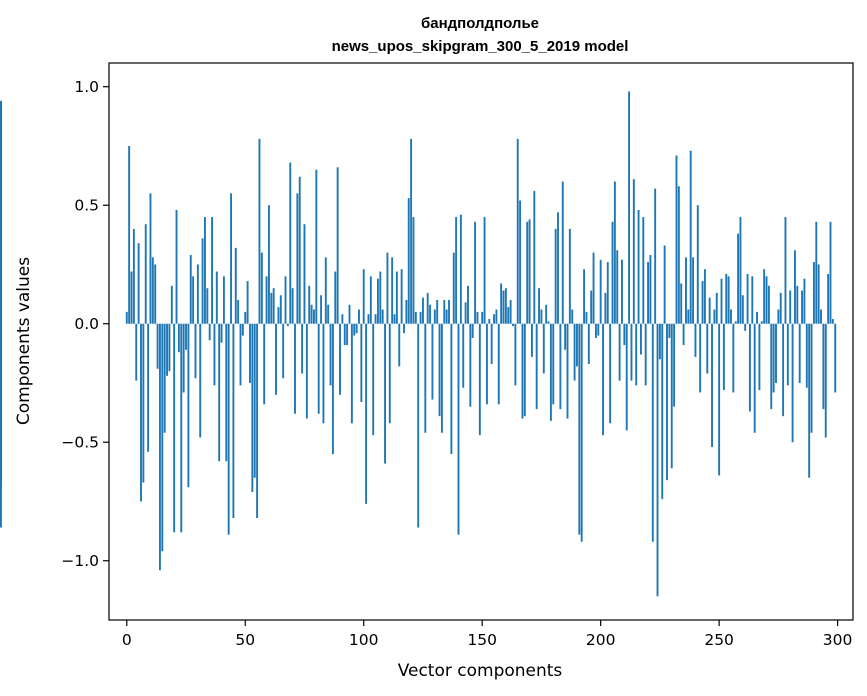 The height and width of the screenshot is (696, 867). I want to click on y-tick-label: 0.5, so click(86, 206).